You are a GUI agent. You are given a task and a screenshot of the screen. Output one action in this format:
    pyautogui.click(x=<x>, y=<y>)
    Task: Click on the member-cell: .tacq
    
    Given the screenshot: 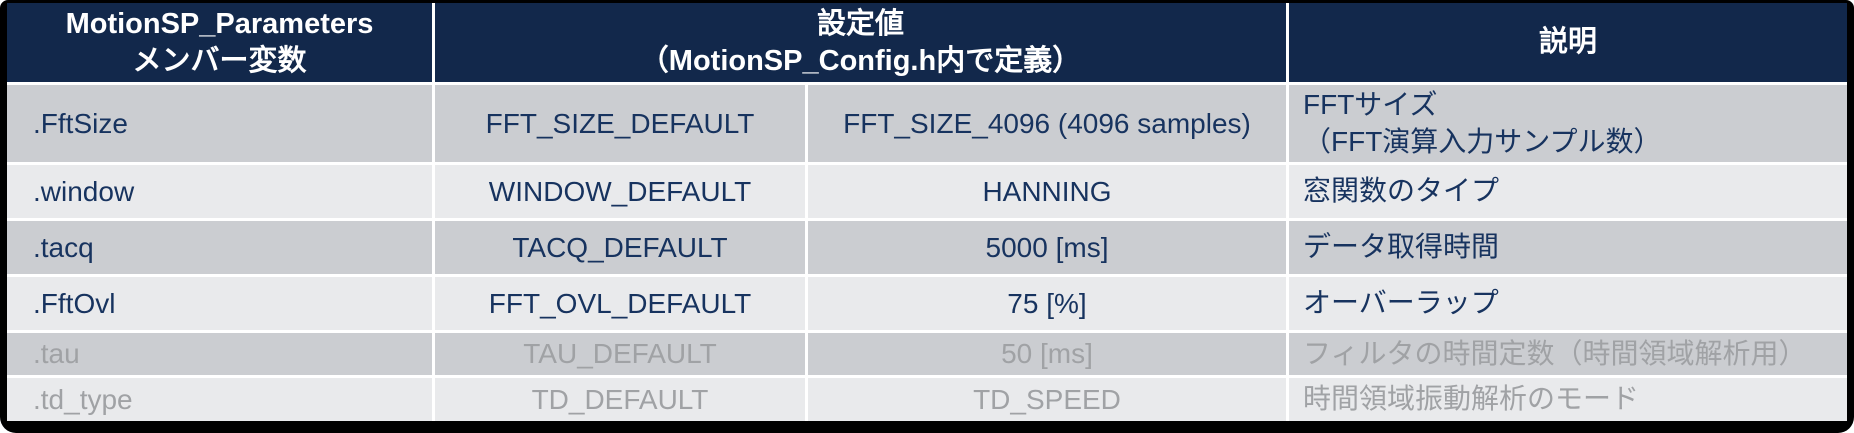 What is the action you would take?
    pyautogui.click(x=219, y=247)
    